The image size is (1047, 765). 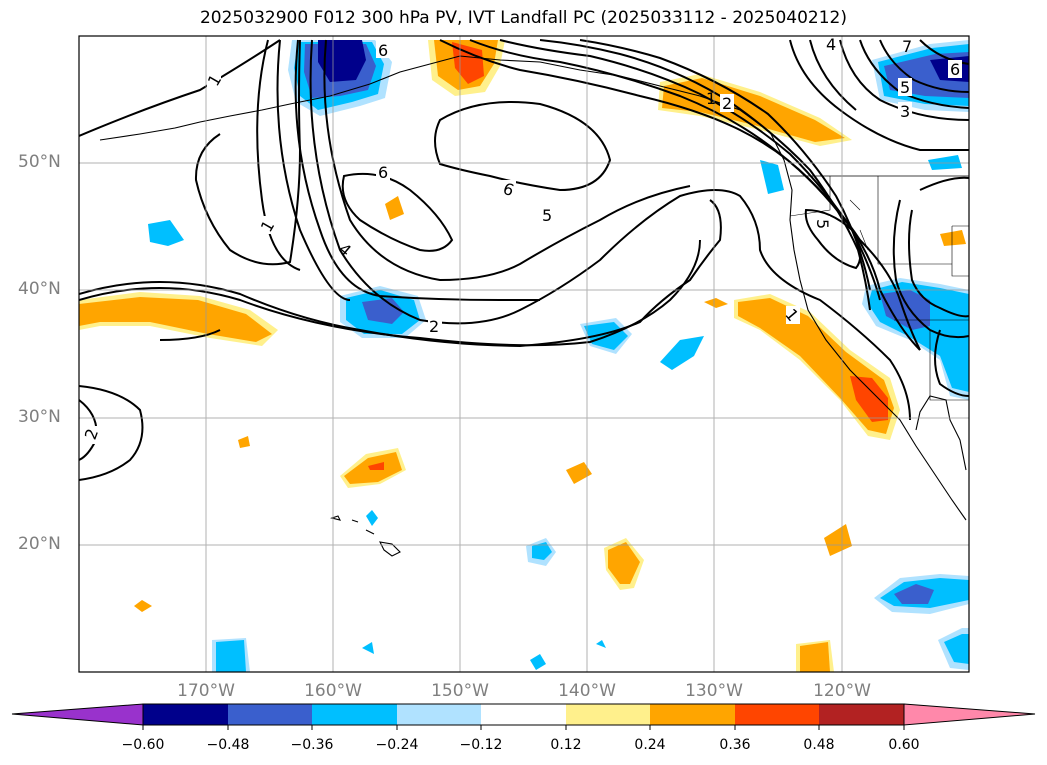 What do you see at coordinates (842, 691) in the screenshot?
I see `lon-label-120w: 120°W` at bounding box center [842, 691].